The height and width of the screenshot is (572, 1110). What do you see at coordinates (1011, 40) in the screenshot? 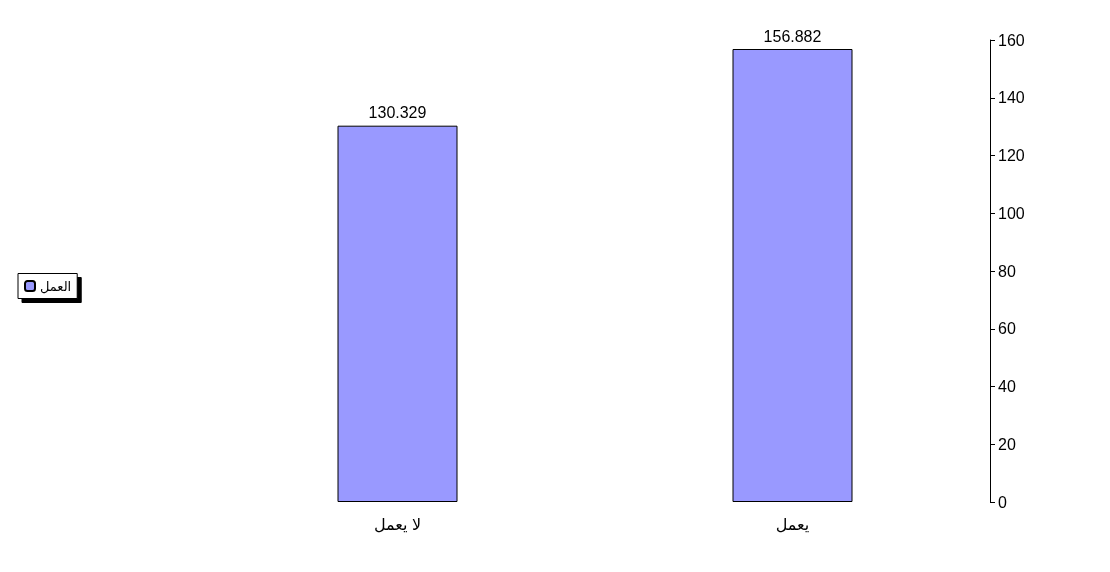
I see `y-tick-label: 160` at bounding box center [1011, 40].